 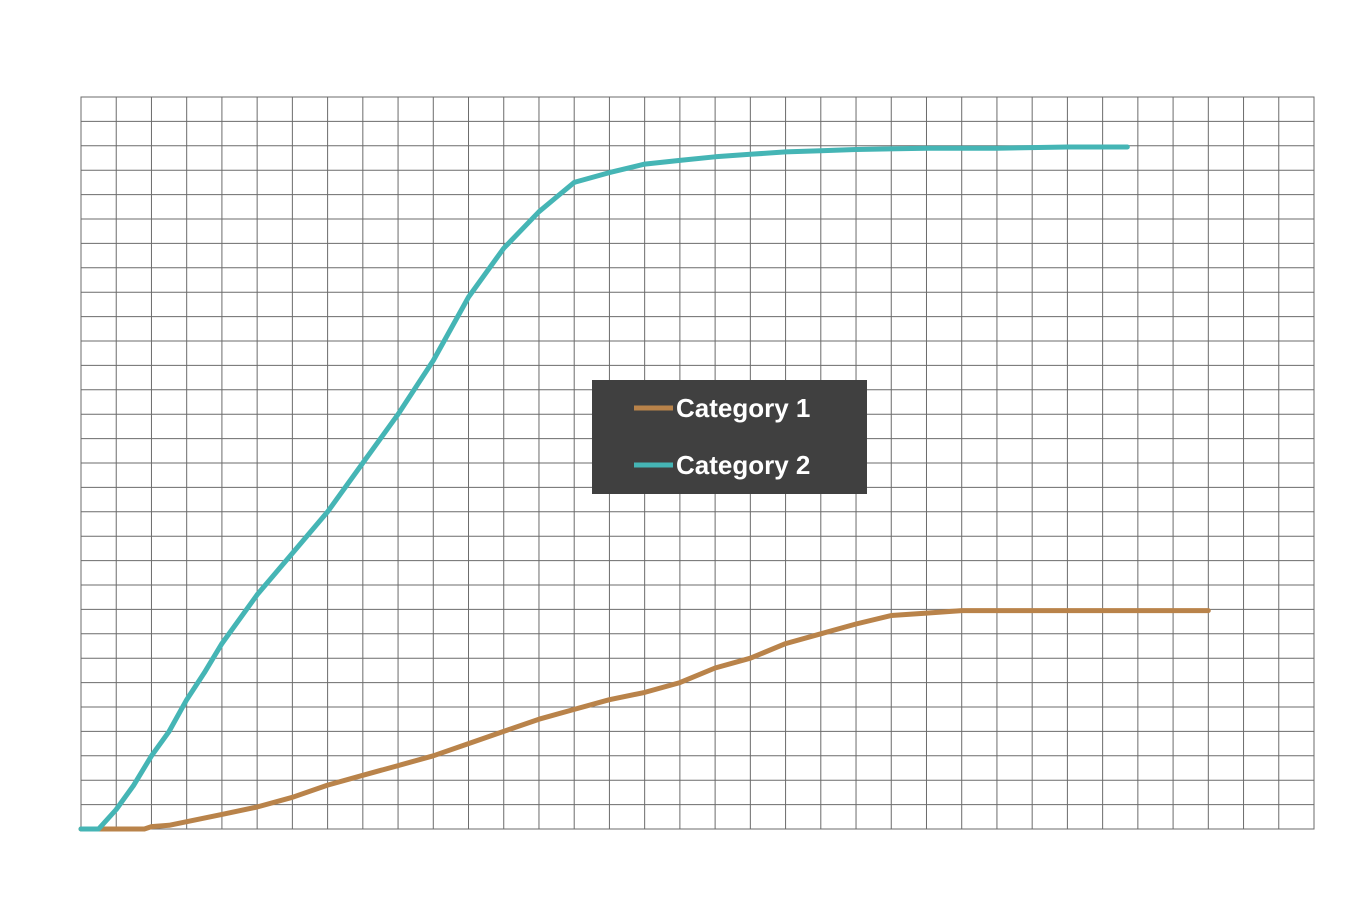 What do you see at coordinates (743, 408) in the screenshot?
I see `legend-label-category-1: Category 1` at bounding box center [743, 408].